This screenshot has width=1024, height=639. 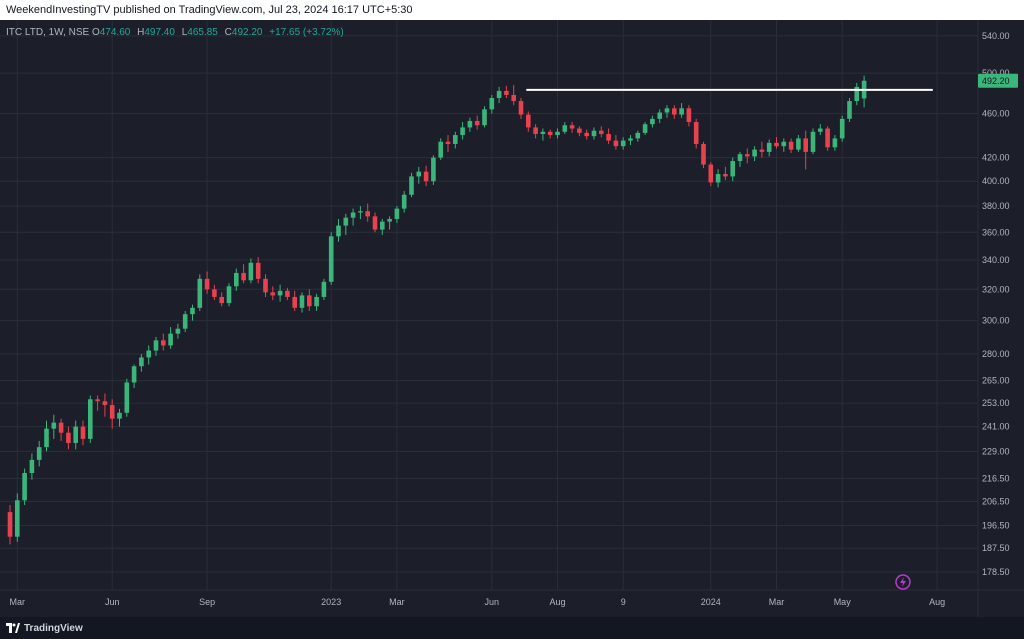 I want to click on time-axis: Mar Jun Sep 2023 Mar Jun Aug 9 2024 Mar May Aug, so click(x=478, y=602).